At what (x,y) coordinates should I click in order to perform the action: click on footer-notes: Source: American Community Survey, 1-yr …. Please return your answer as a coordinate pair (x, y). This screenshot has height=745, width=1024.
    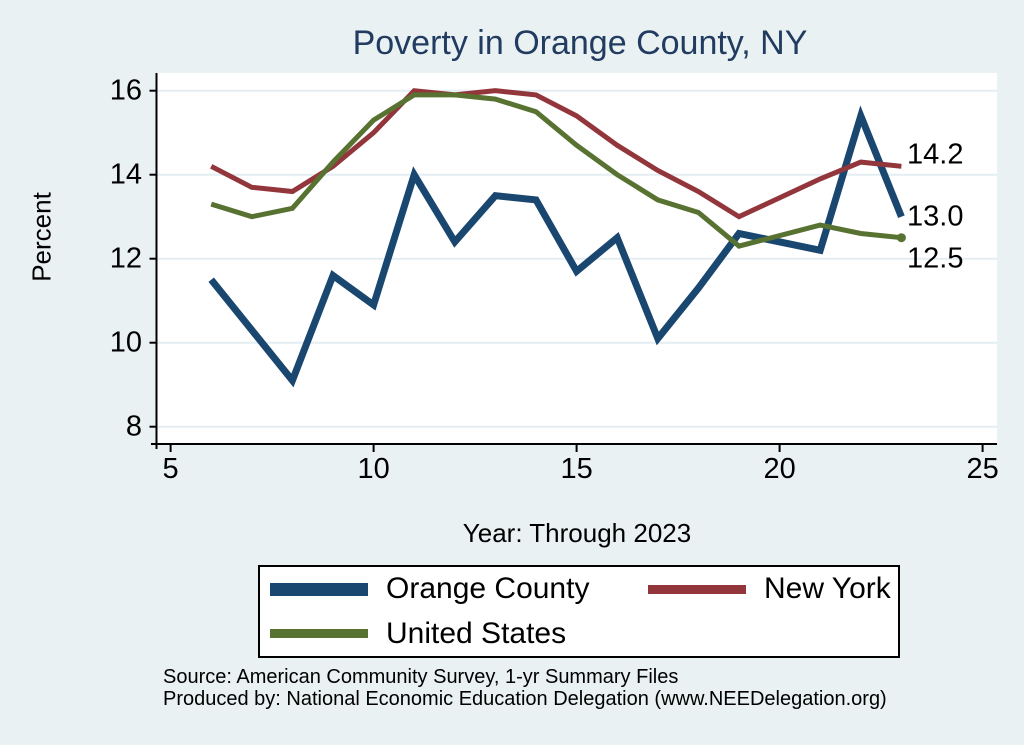
    Looking at the image, I should click on (525, 688).